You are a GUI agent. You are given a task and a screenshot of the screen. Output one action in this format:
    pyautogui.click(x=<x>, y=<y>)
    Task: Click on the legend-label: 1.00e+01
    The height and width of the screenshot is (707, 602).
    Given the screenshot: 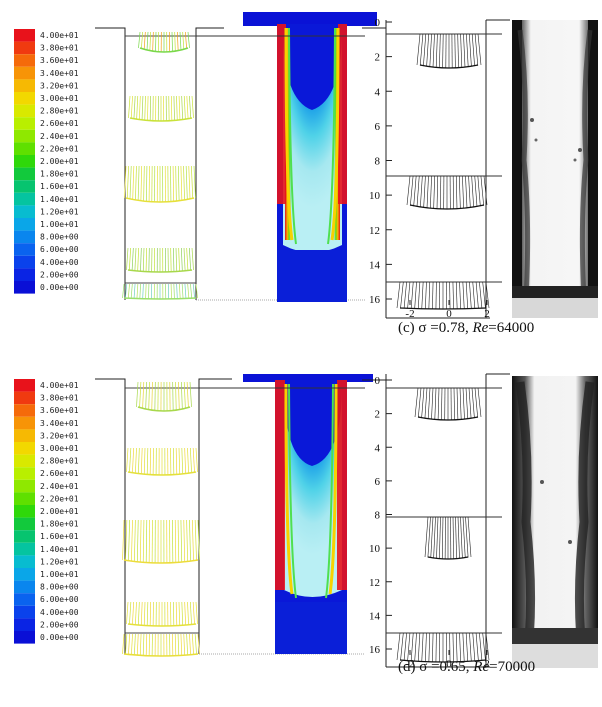 What is the action you would take?
    pyautogui.click(x=59, y=574)
    